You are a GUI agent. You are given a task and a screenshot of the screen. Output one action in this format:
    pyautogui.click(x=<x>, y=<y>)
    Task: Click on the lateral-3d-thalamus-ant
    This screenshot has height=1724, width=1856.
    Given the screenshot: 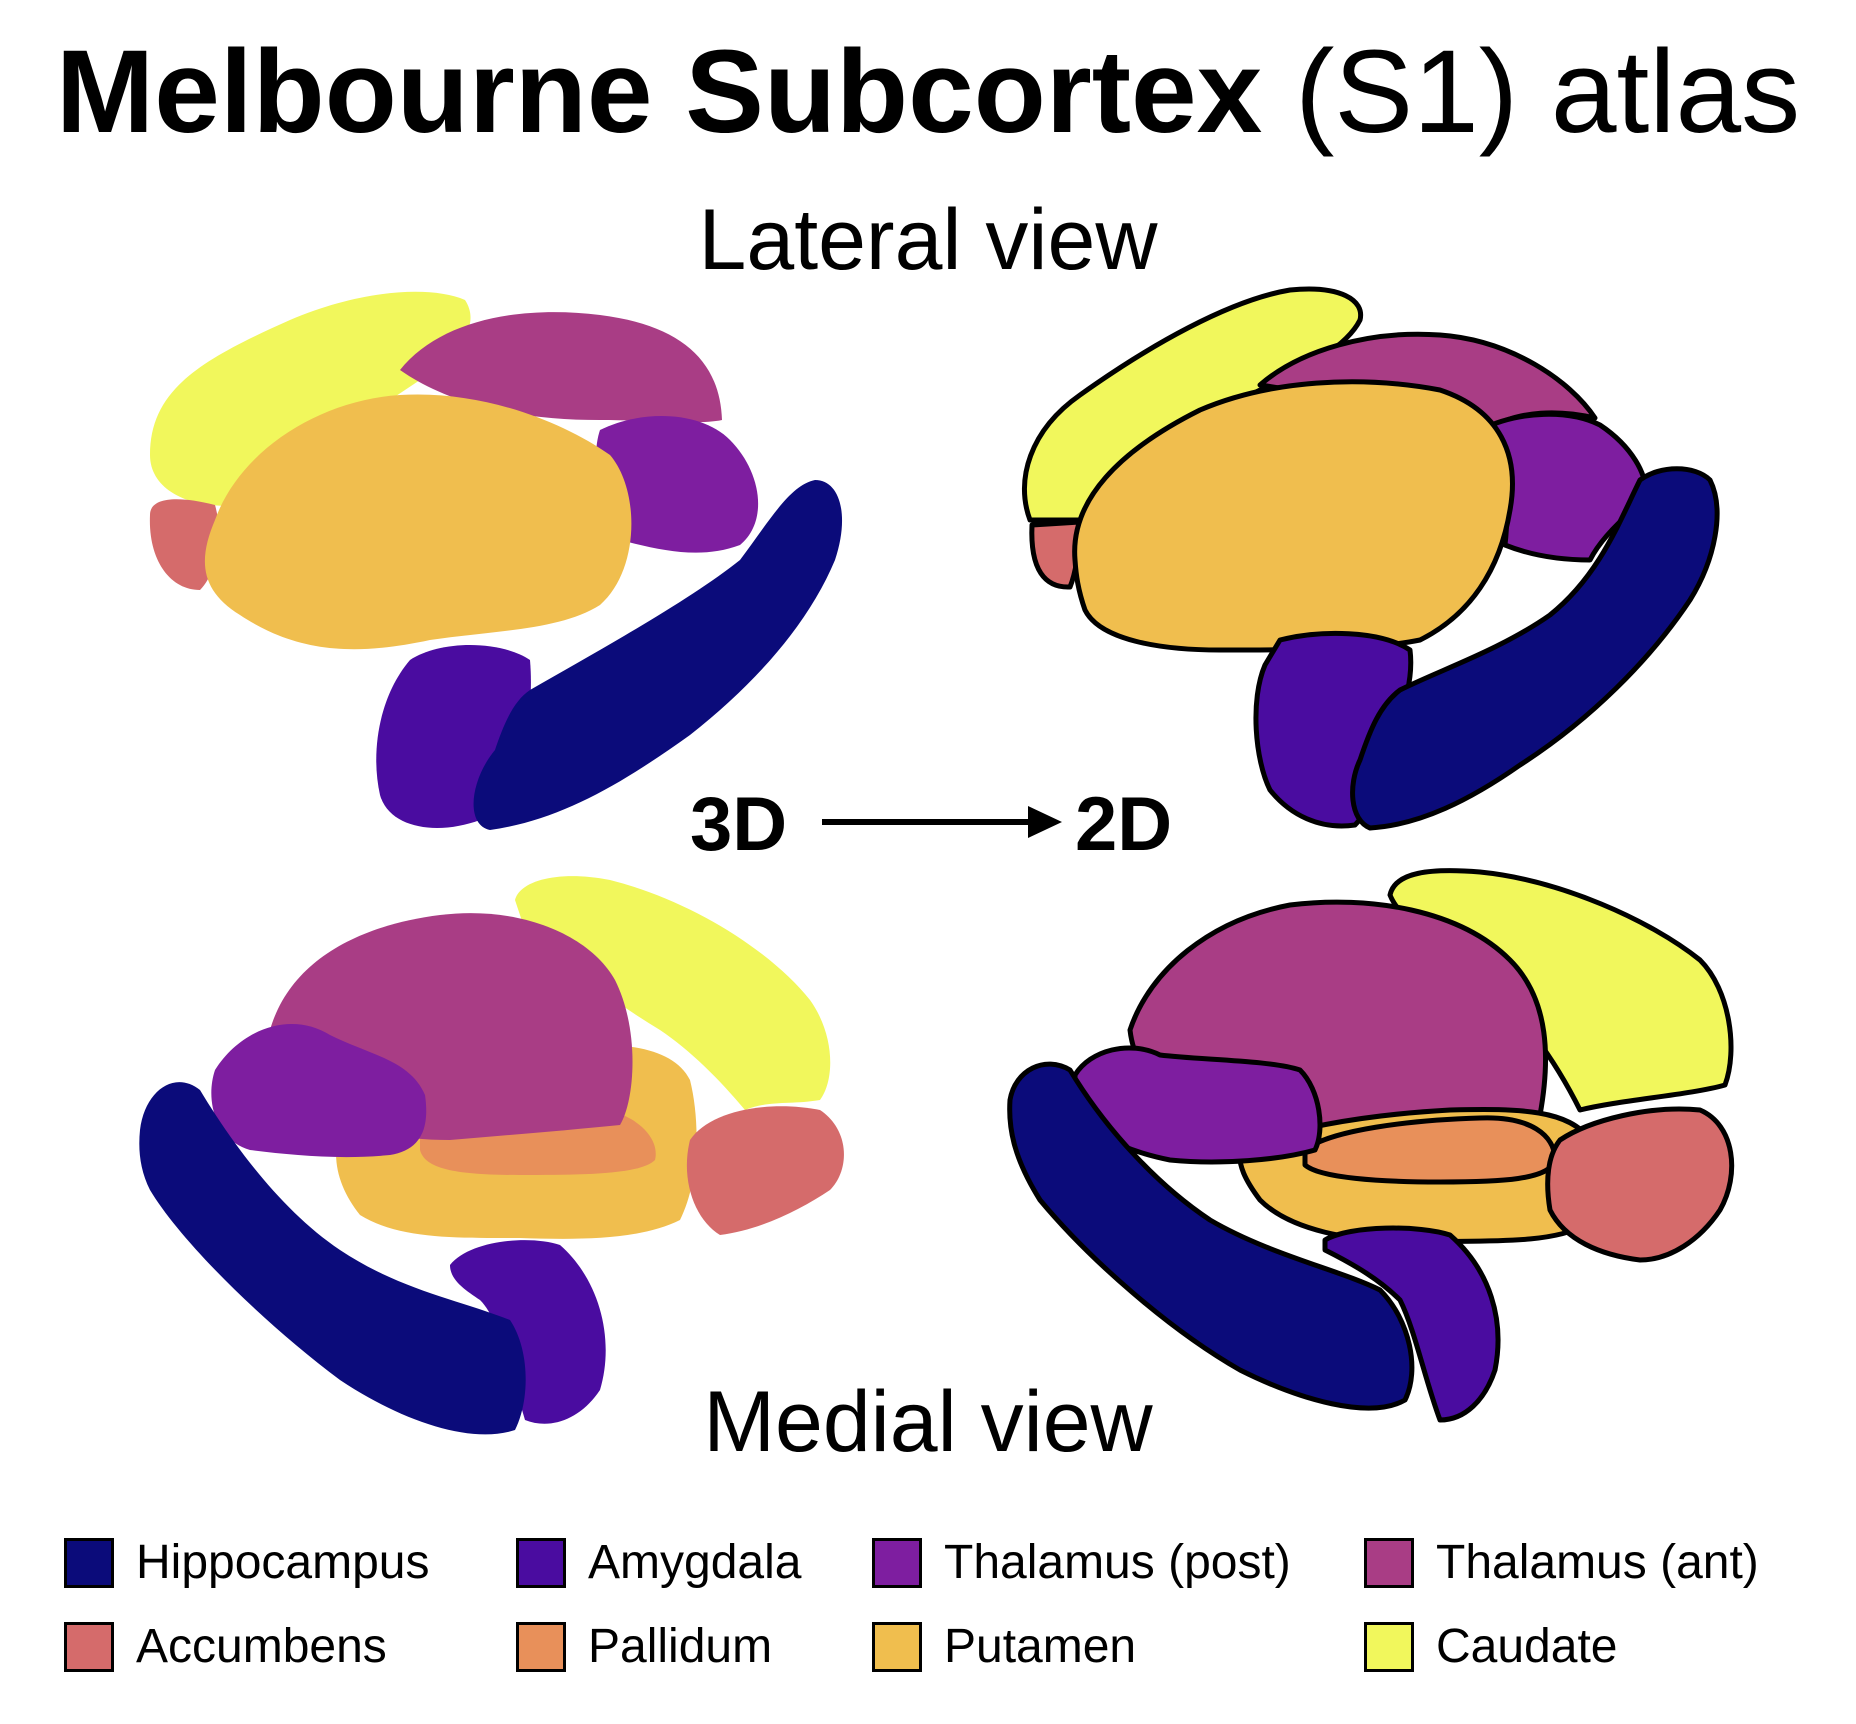 What is the action you would take?
    pyautogui.click(x=561, y=367)
    